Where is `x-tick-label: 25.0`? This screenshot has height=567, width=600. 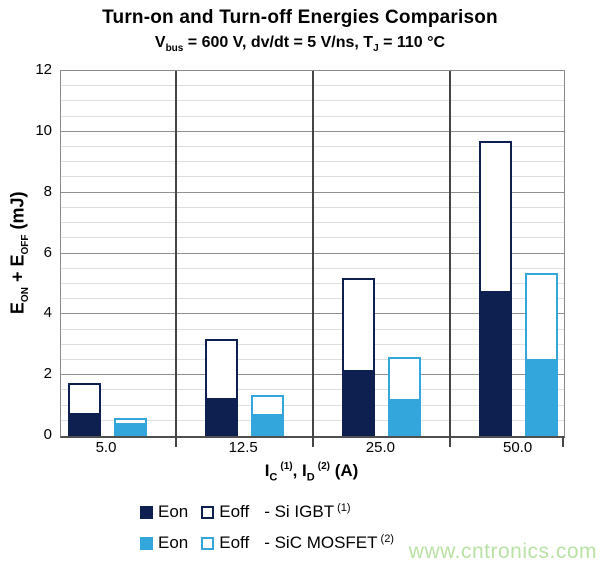
x-tick-label: 25.0 is located at coordinates (380, 447).